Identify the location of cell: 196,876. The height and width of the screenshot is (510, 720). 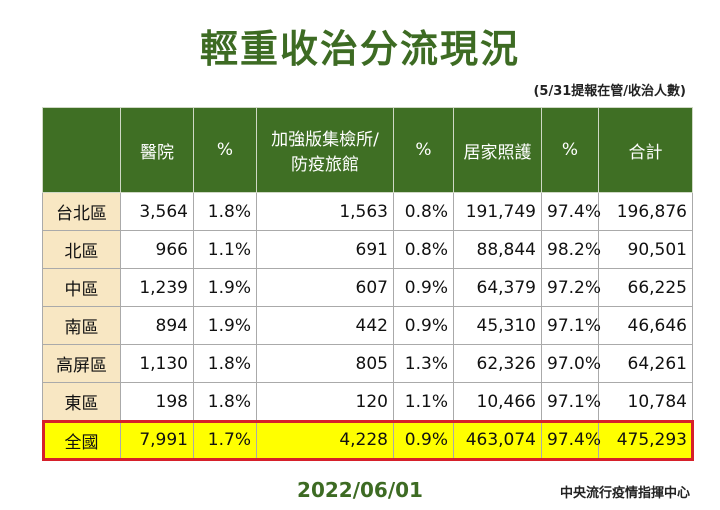
(645, 211).